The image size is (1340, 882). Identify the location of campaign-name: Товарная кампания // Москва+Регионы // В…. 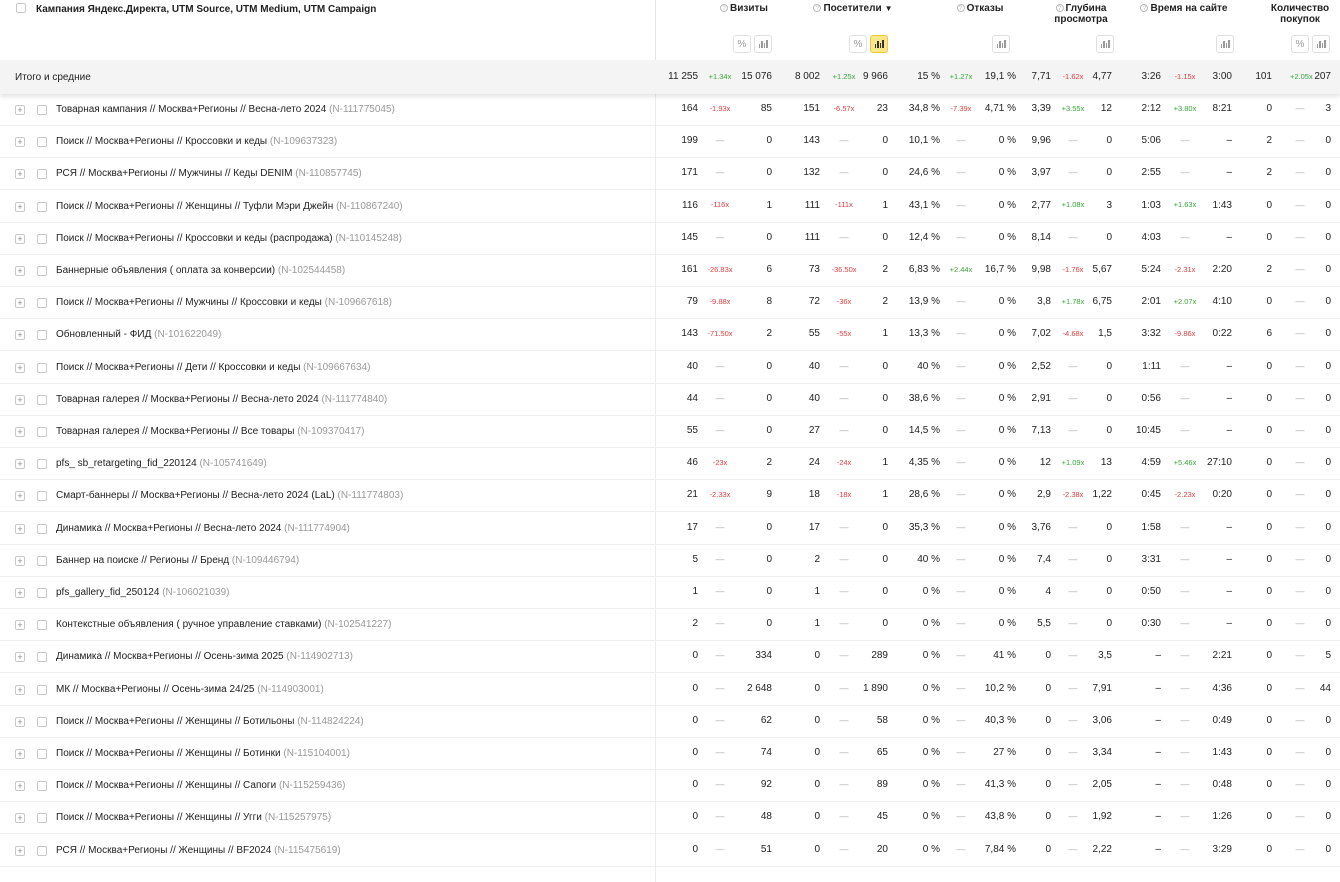
(225, 109).